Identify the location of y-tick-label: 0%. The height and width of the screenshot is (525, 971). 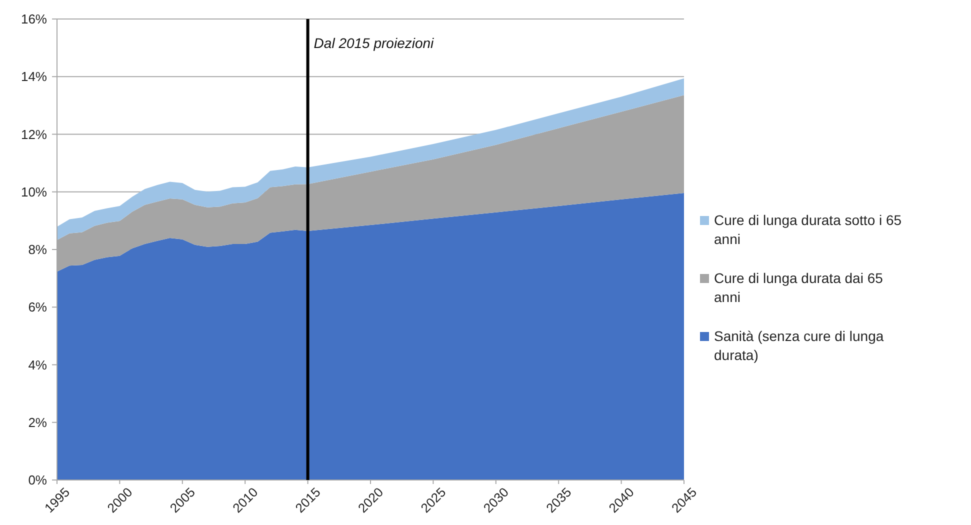
(38, 480).